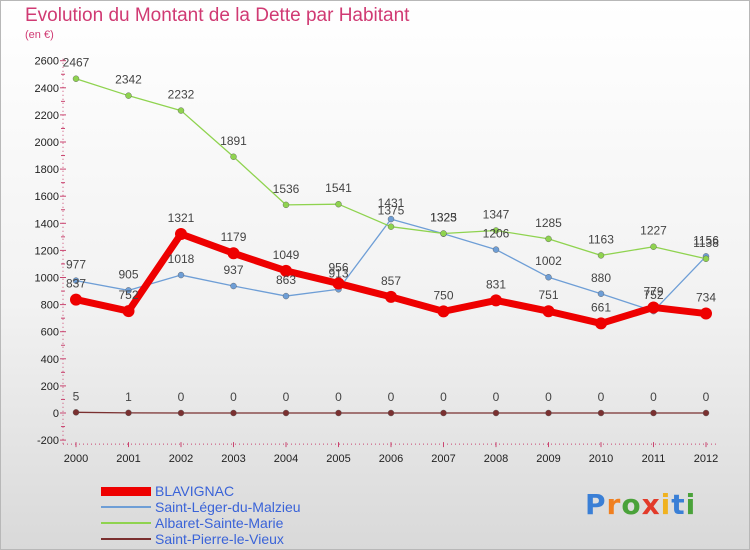 The image size is (750, 550). Describe the element at coordinates (691, 504) in the screenshot. I see `logo-letter: i` at that location.